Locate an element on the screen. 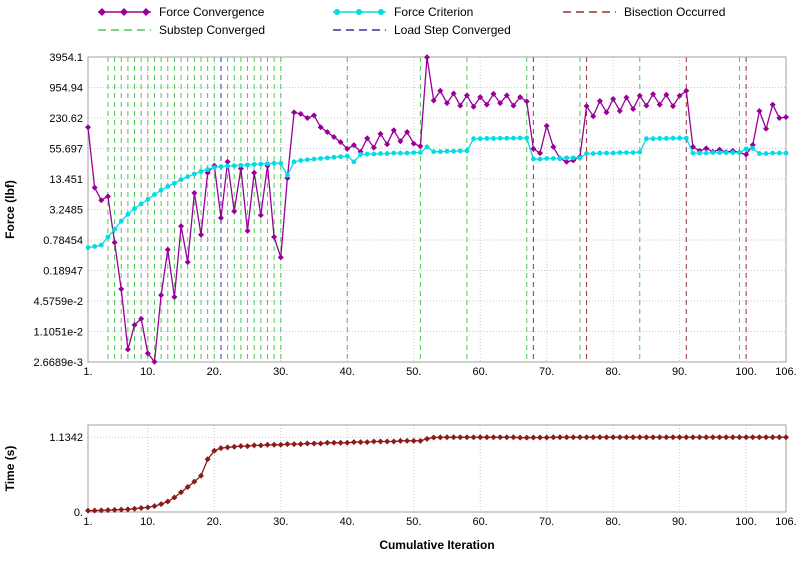 The height and width of the screenshot is (565, 804). legend-item-load-step-converged: Load Step Converged is located at coordinates (421, 30).